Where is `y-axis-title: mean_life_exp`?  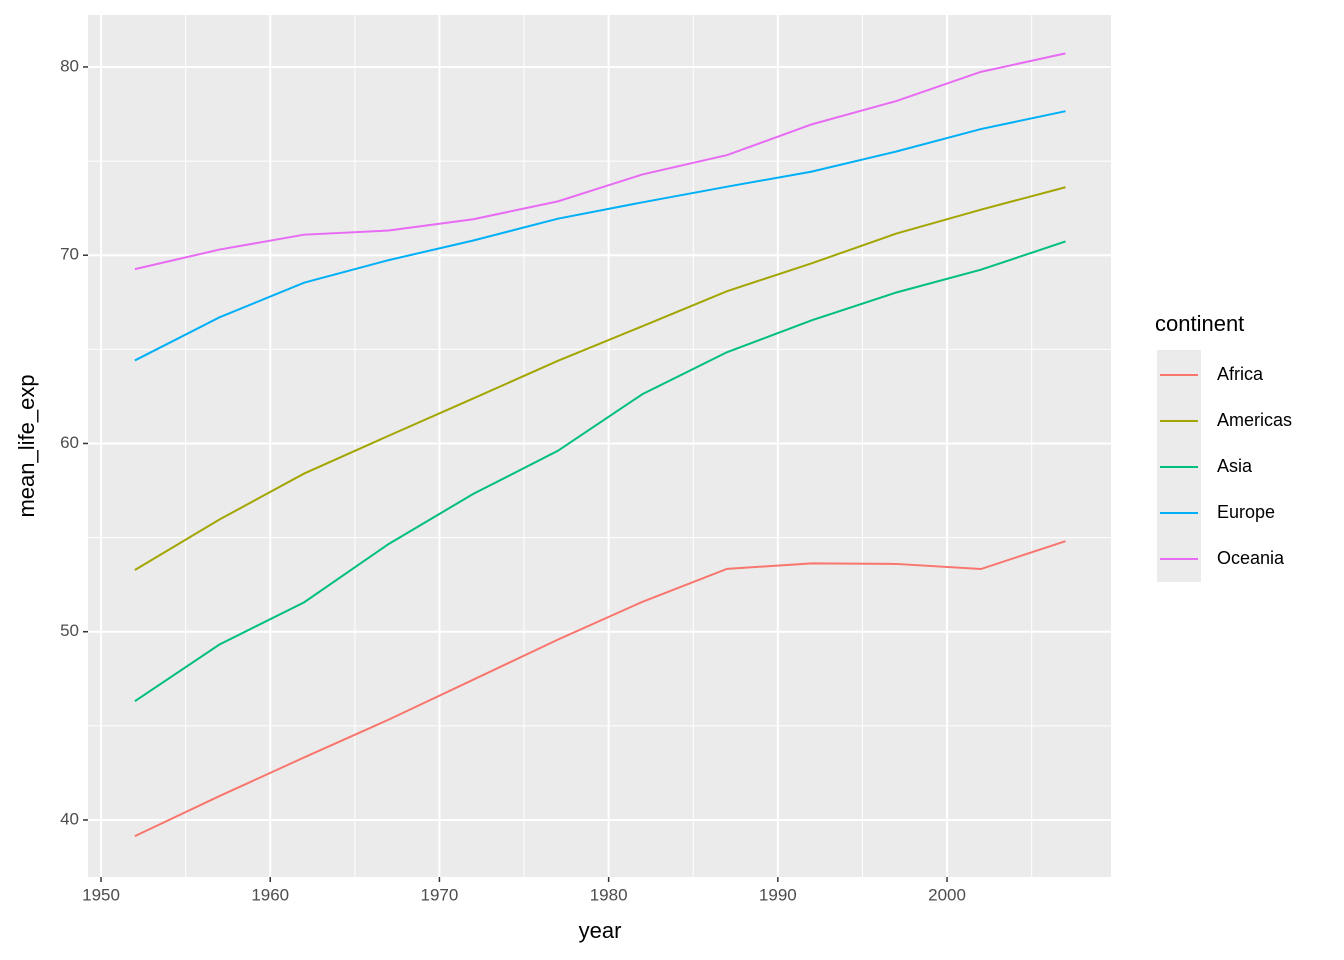
y-axis-title: mean_life_exp is located at coordinates (26, 445).